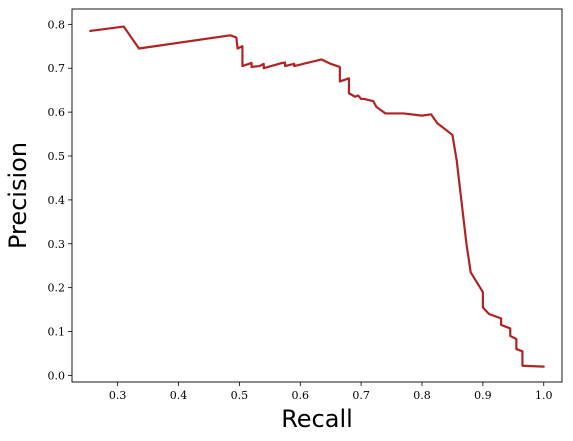 The image size is (573, 441). Describe the element at coordinates (57, 24) in the screenshot. I see `y-tick-label: 0.8` at that location.